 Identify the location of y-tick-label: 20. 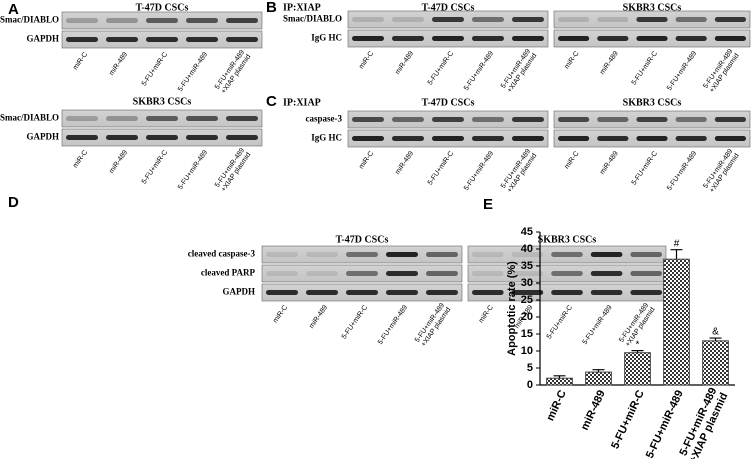
(527, 317).